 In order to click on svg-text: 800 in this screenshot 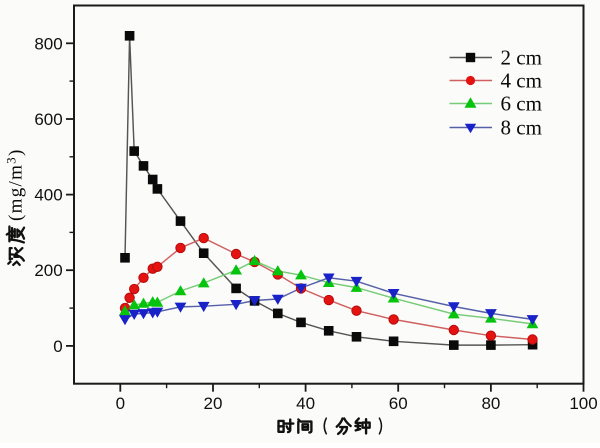, I will do `click(48, 43)`.